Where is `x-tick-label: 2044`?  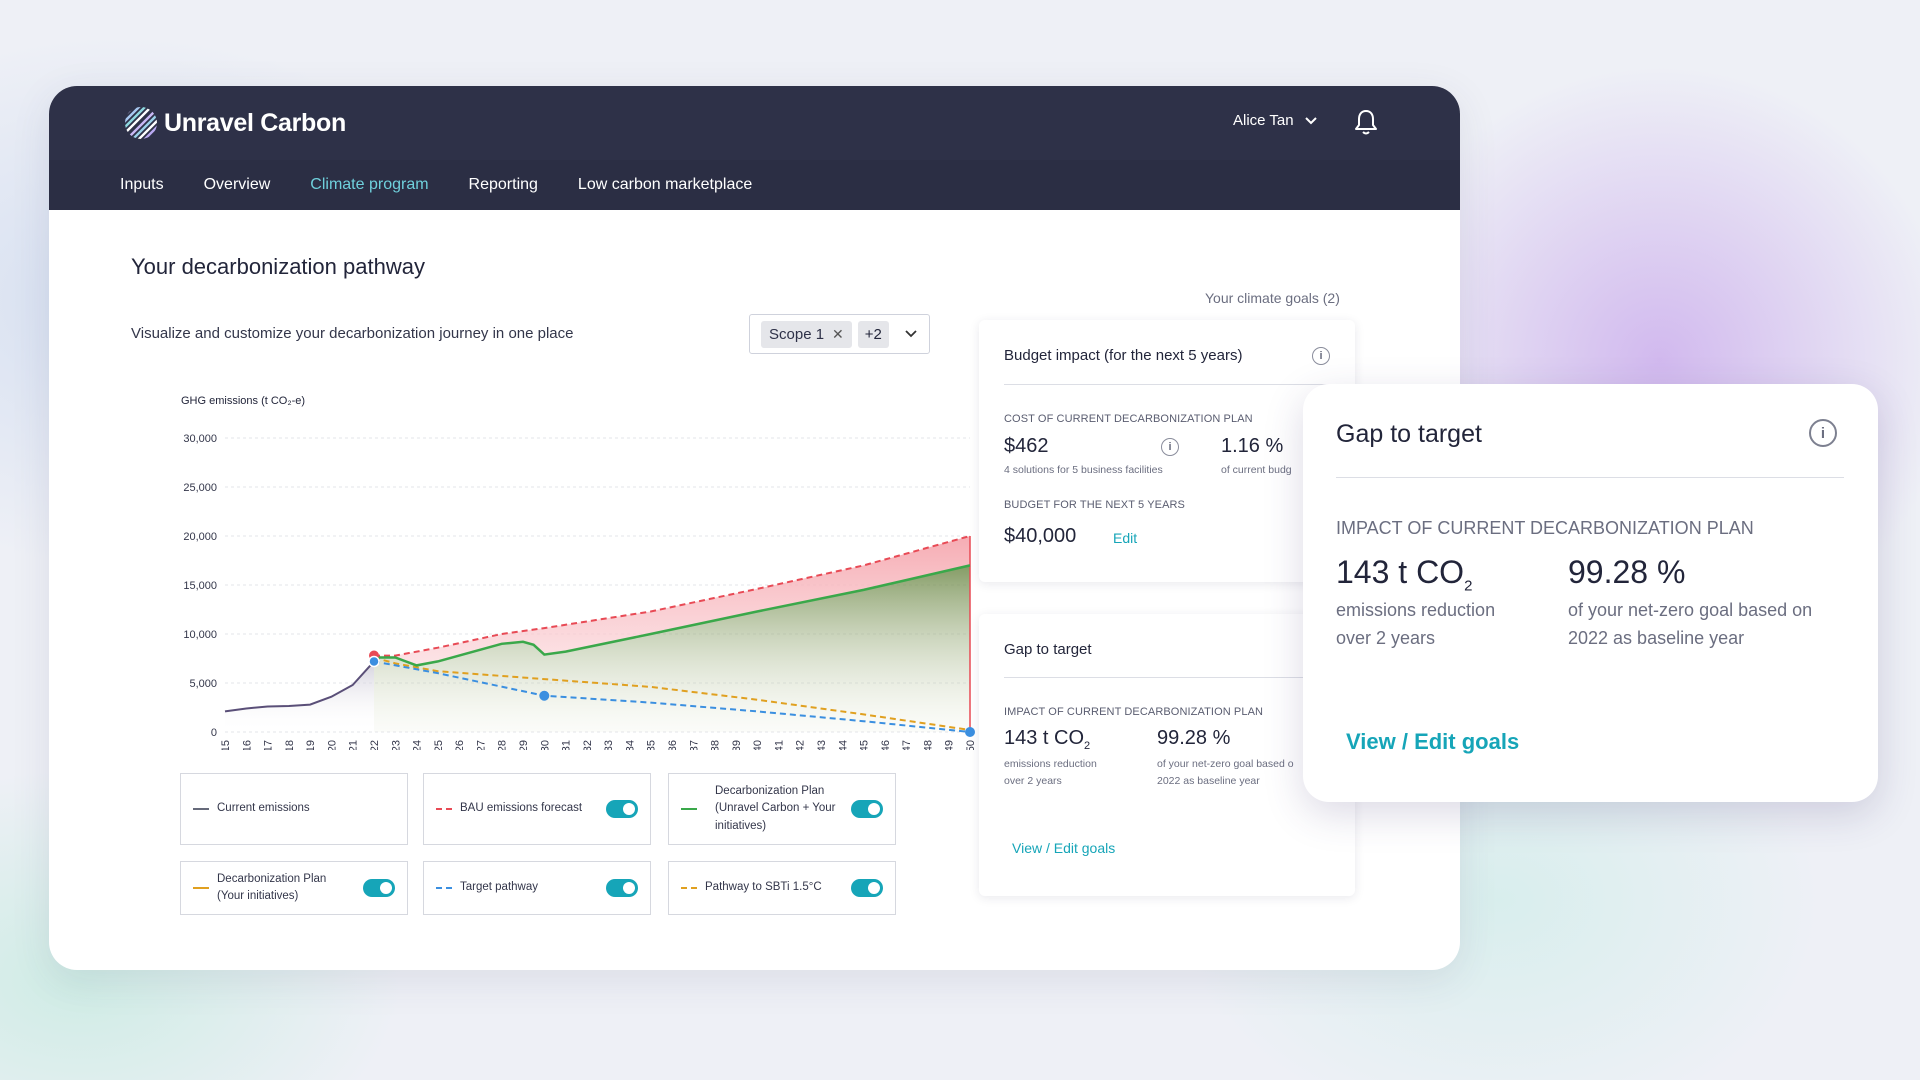 x-tick-label: 2044 is located at coordinates (843, 745).